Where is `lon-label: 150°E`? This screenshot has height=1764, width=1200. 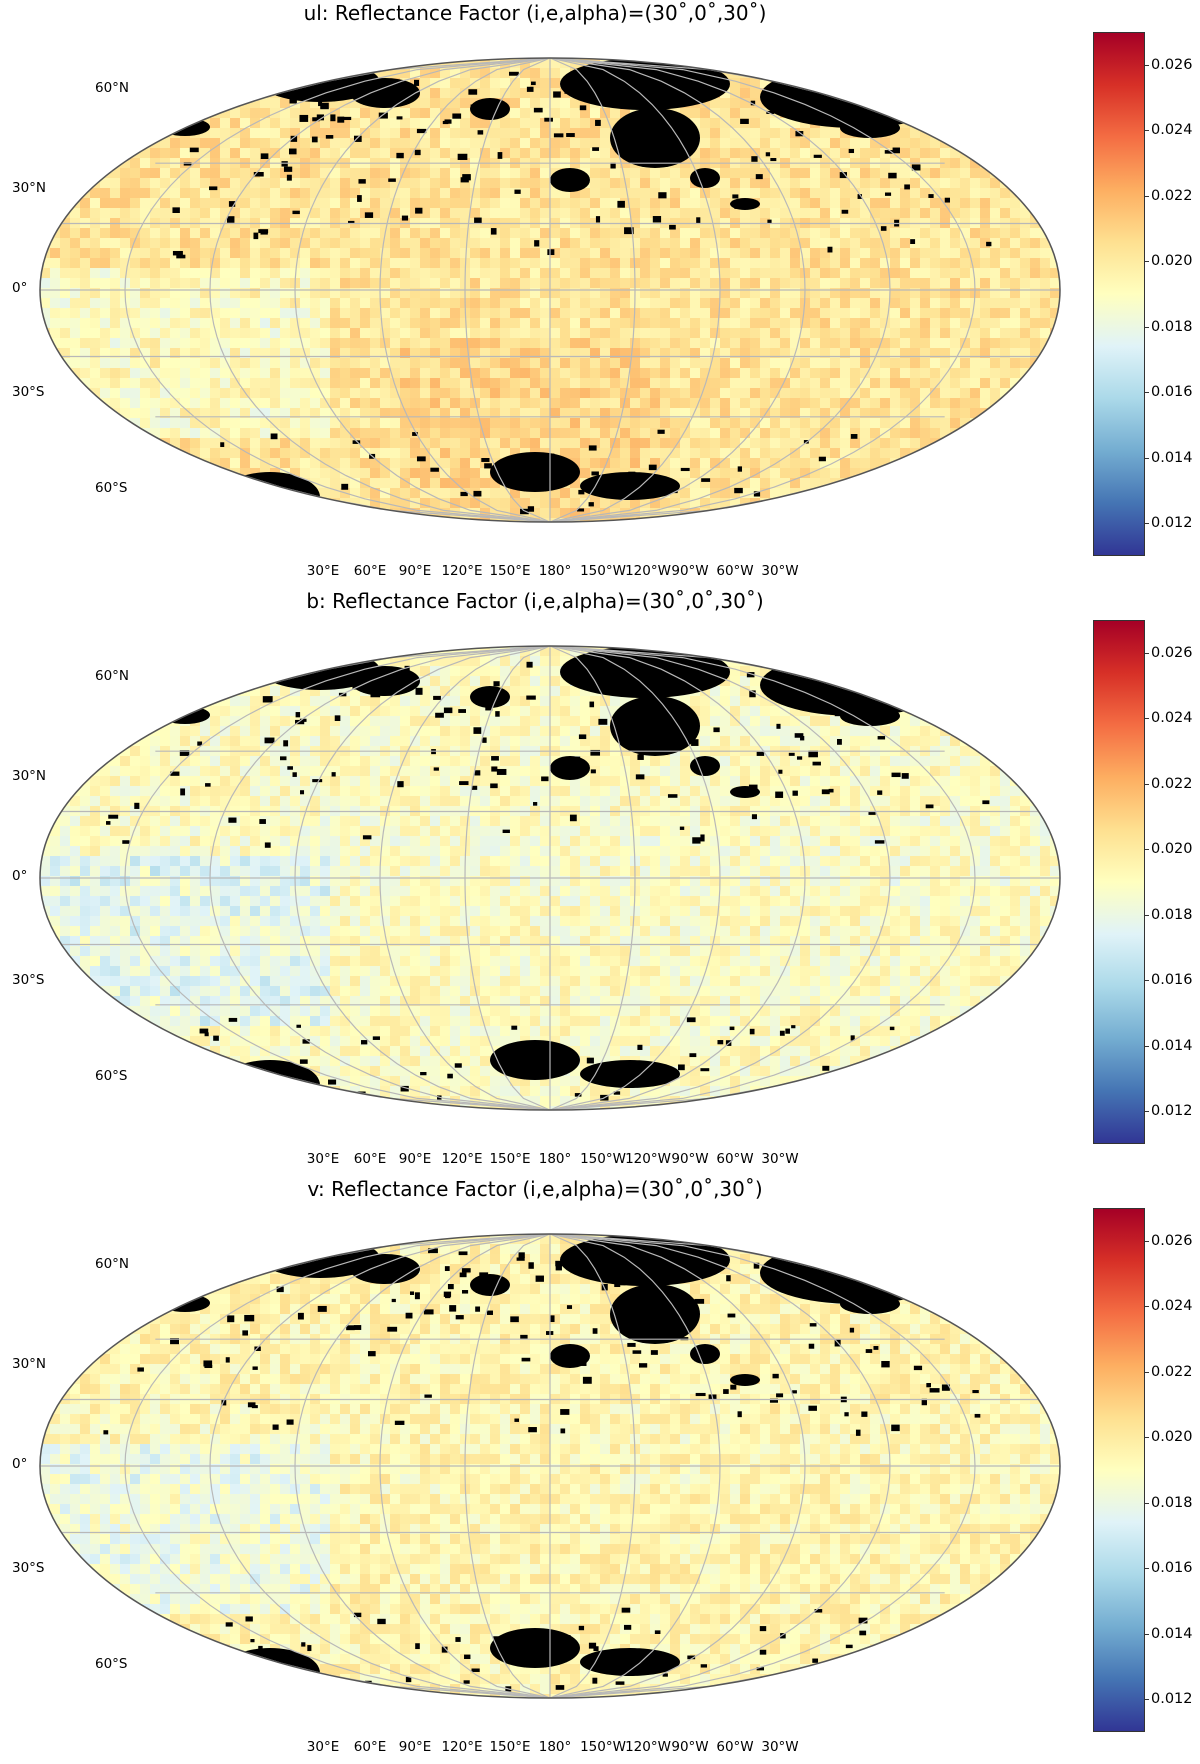 lon-label: 150°E is located at coordinates (509, 1747).